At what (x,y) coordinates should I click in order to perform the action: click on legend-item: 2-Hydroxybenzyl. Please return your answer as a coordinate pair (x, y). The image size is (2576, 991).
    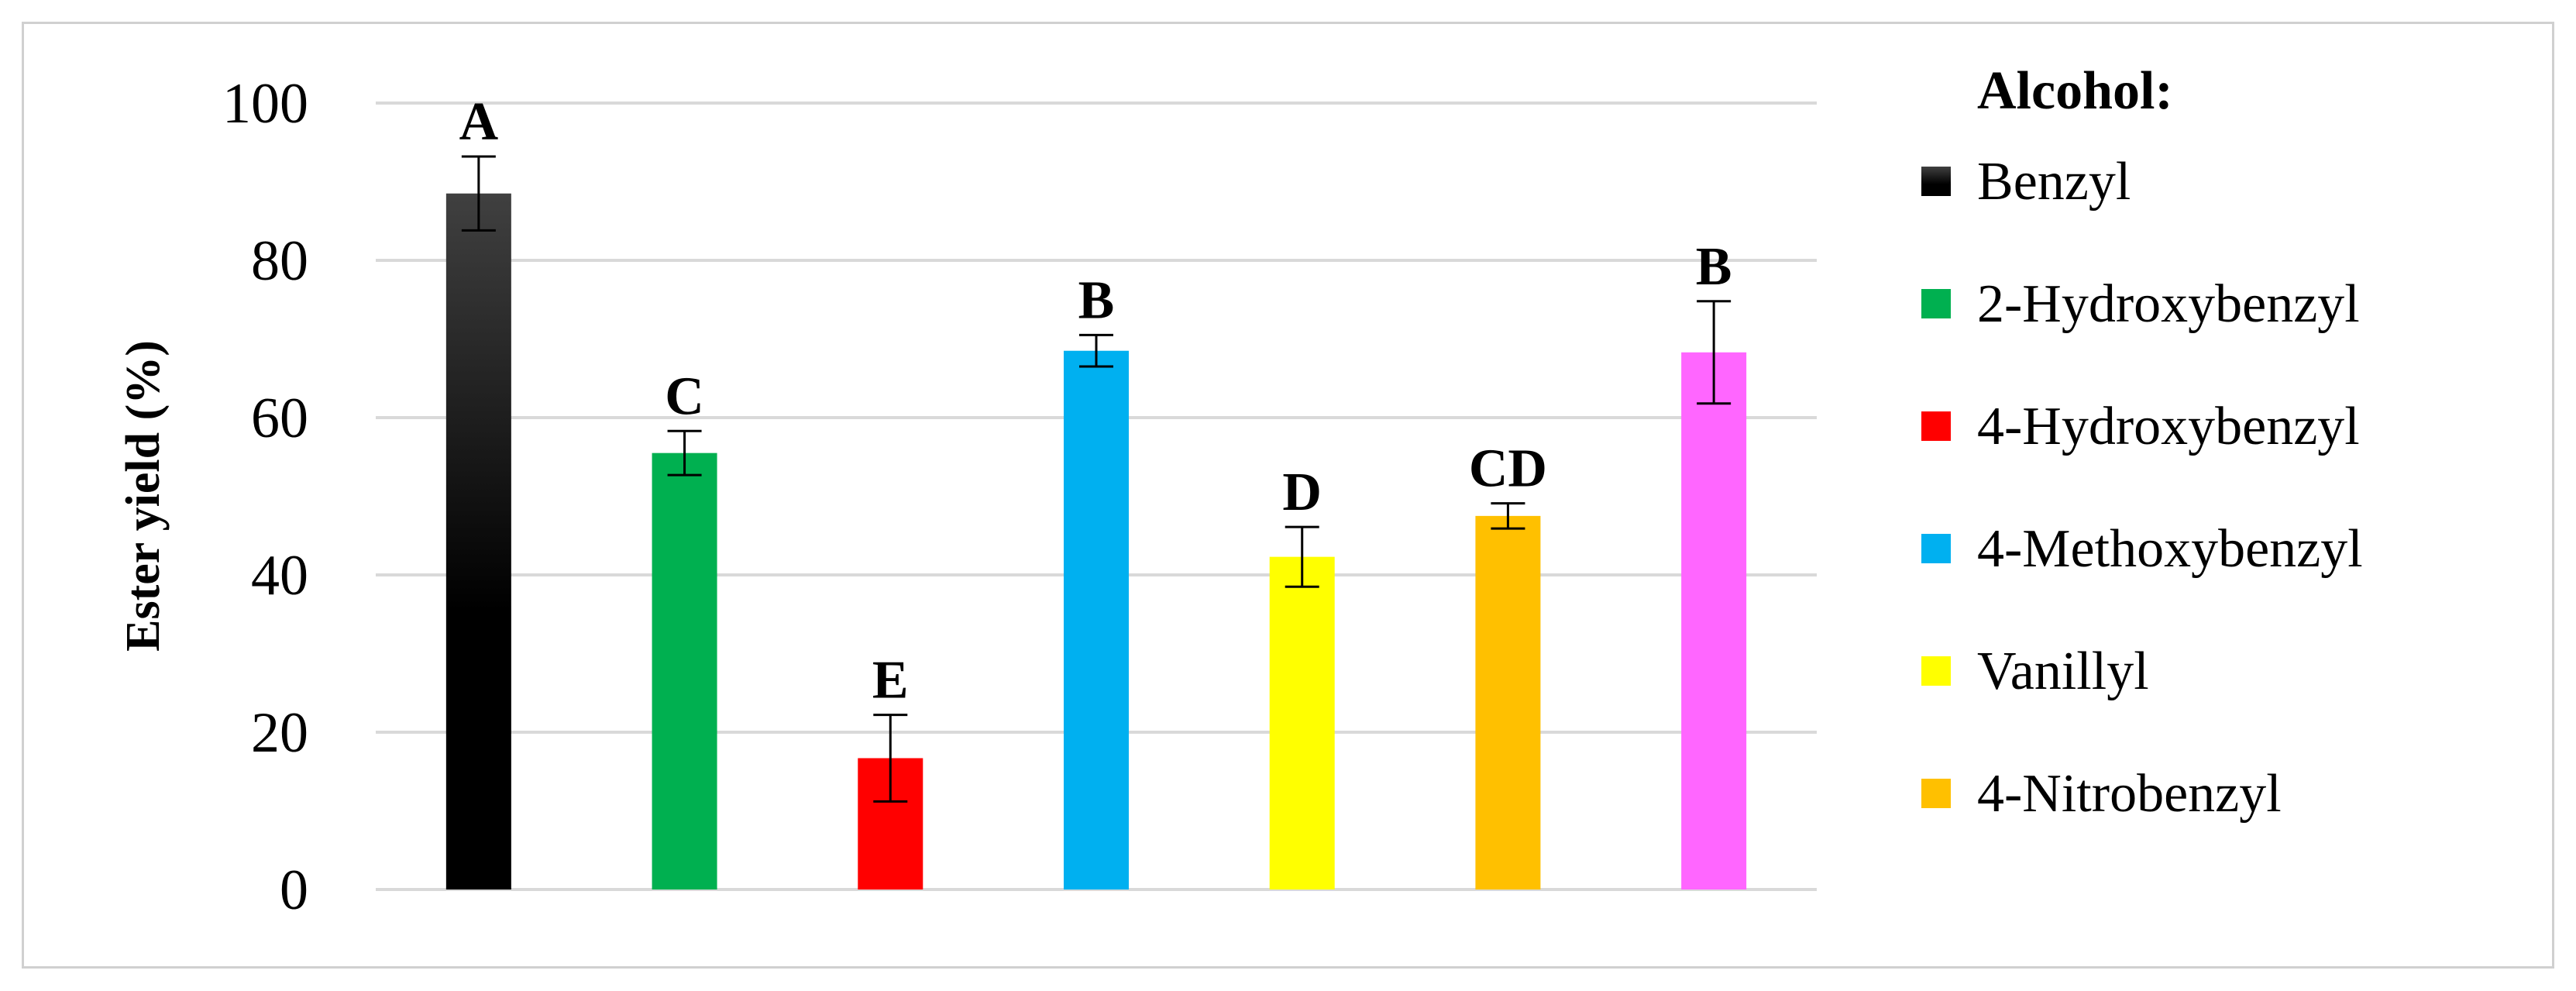
    Looking at the image, I should click on (2140, 304).